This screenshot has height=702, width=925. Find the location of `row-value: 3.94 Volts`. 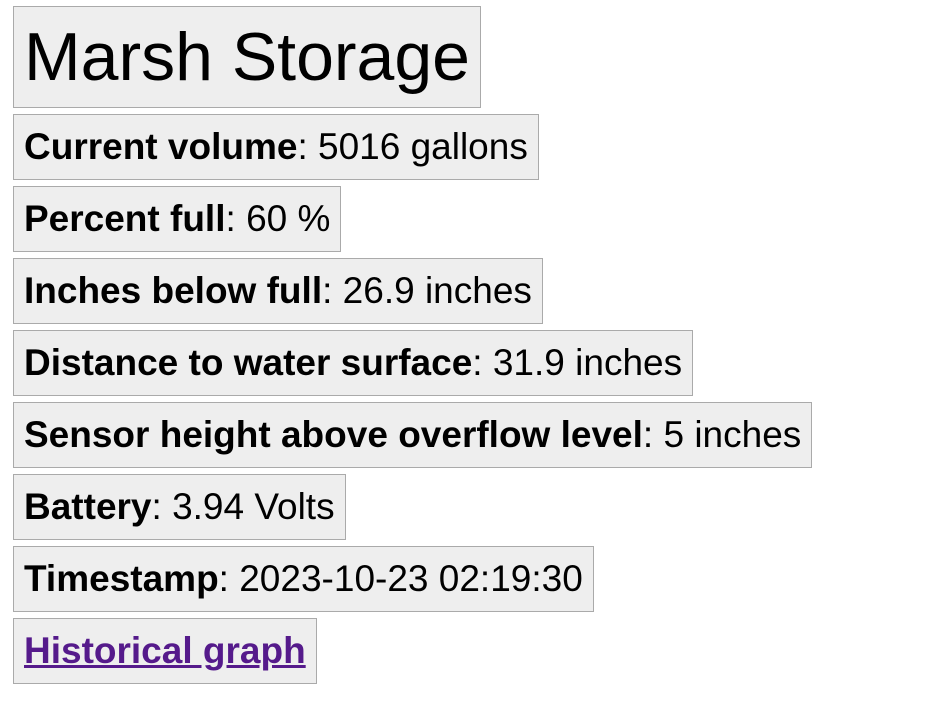

row-value: 3.94 Volts is located at coordinates (253, 506).